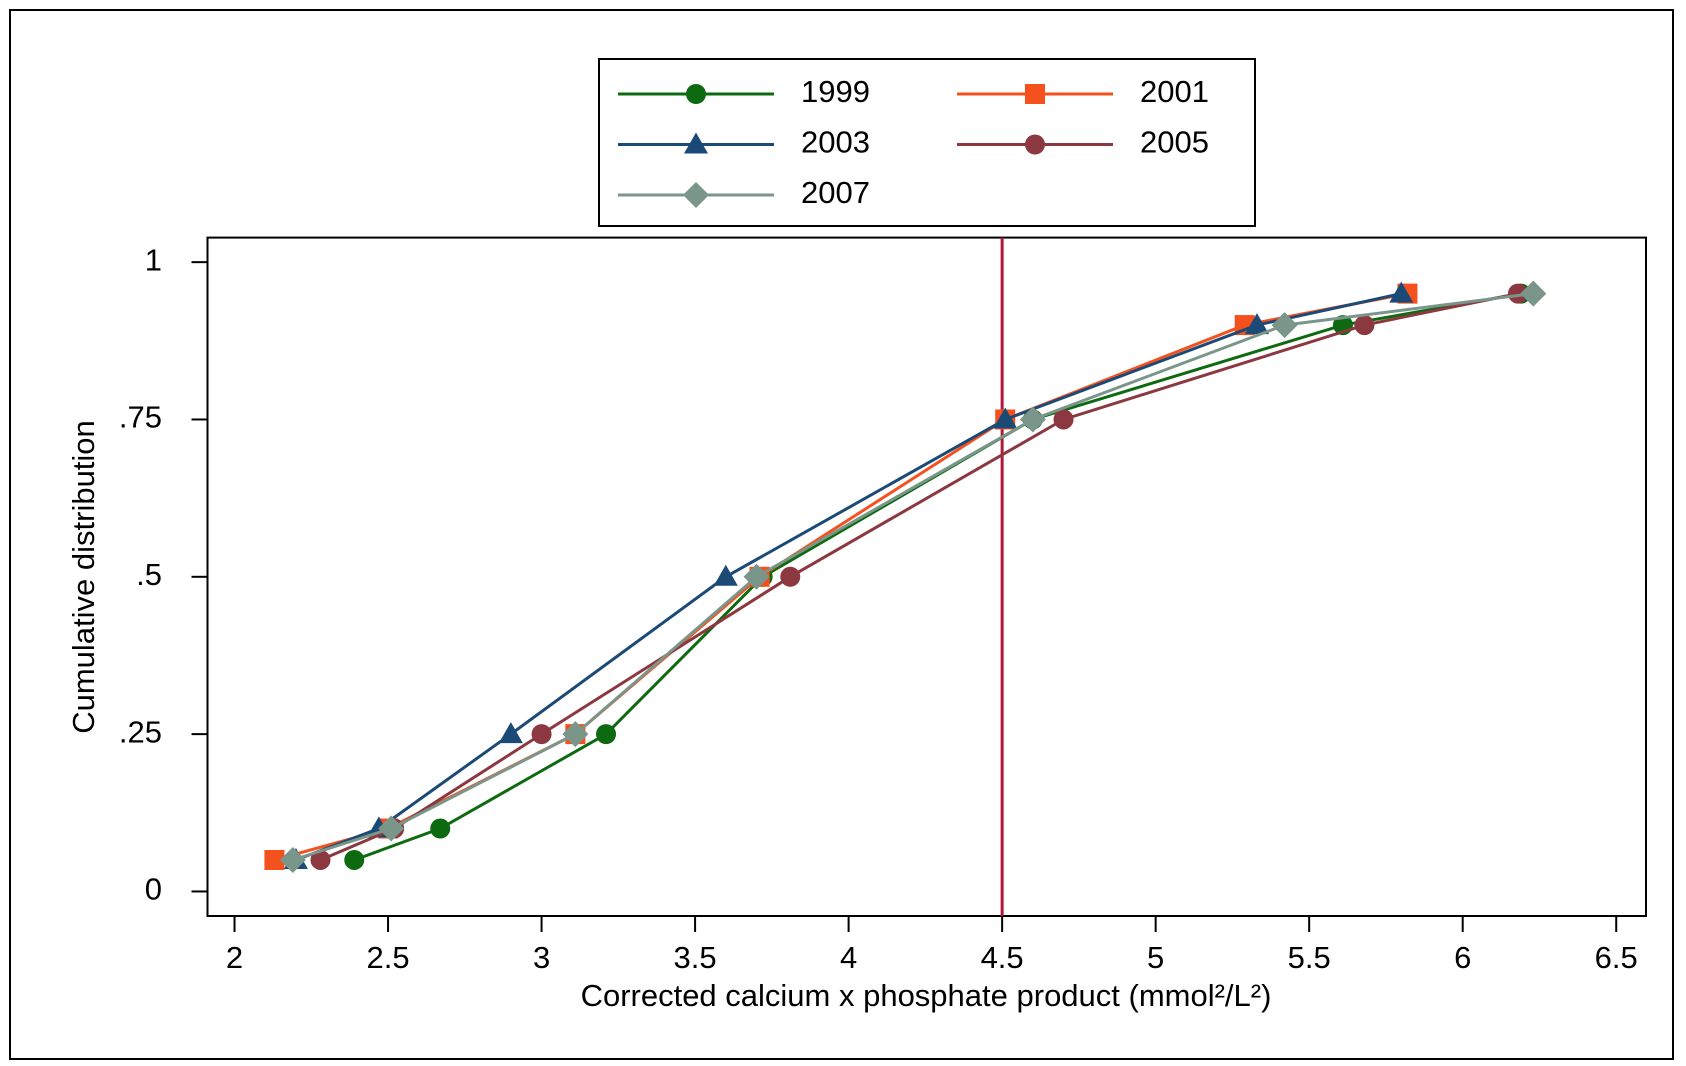 The image size is (1686, 1066). What do you see at coordinates (153, 889) in the screenshot?
I see `y-tick-label: 0` at bounding box center [153, 889].